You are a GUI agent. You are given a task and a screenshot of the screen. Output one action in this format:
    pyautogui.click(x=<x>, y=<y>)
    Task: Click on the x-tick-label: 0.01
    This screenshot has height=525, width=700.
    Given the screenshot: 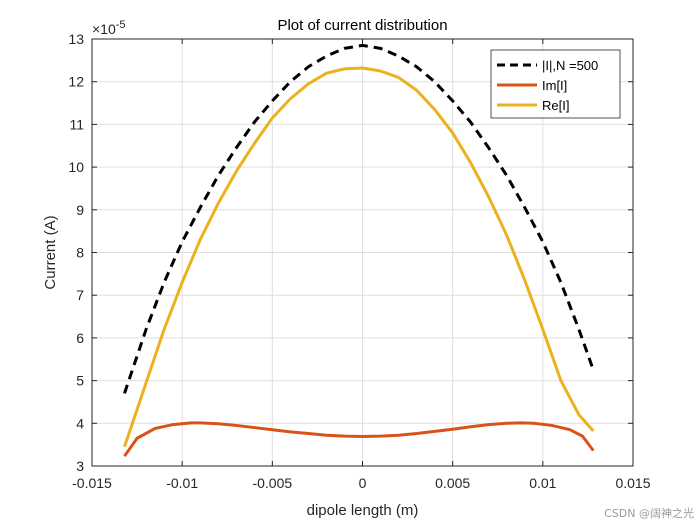 What is the action you would take?
    pyautogui.click(x=542, y=483)
    